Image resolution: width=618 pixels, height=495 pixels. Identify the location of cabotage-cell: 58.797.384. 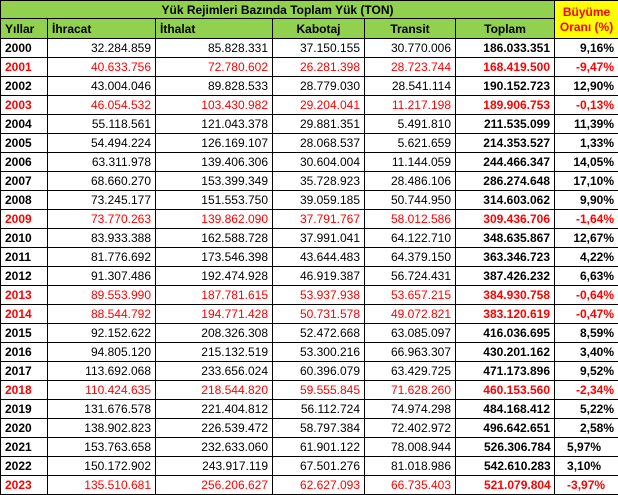
(319, 428).